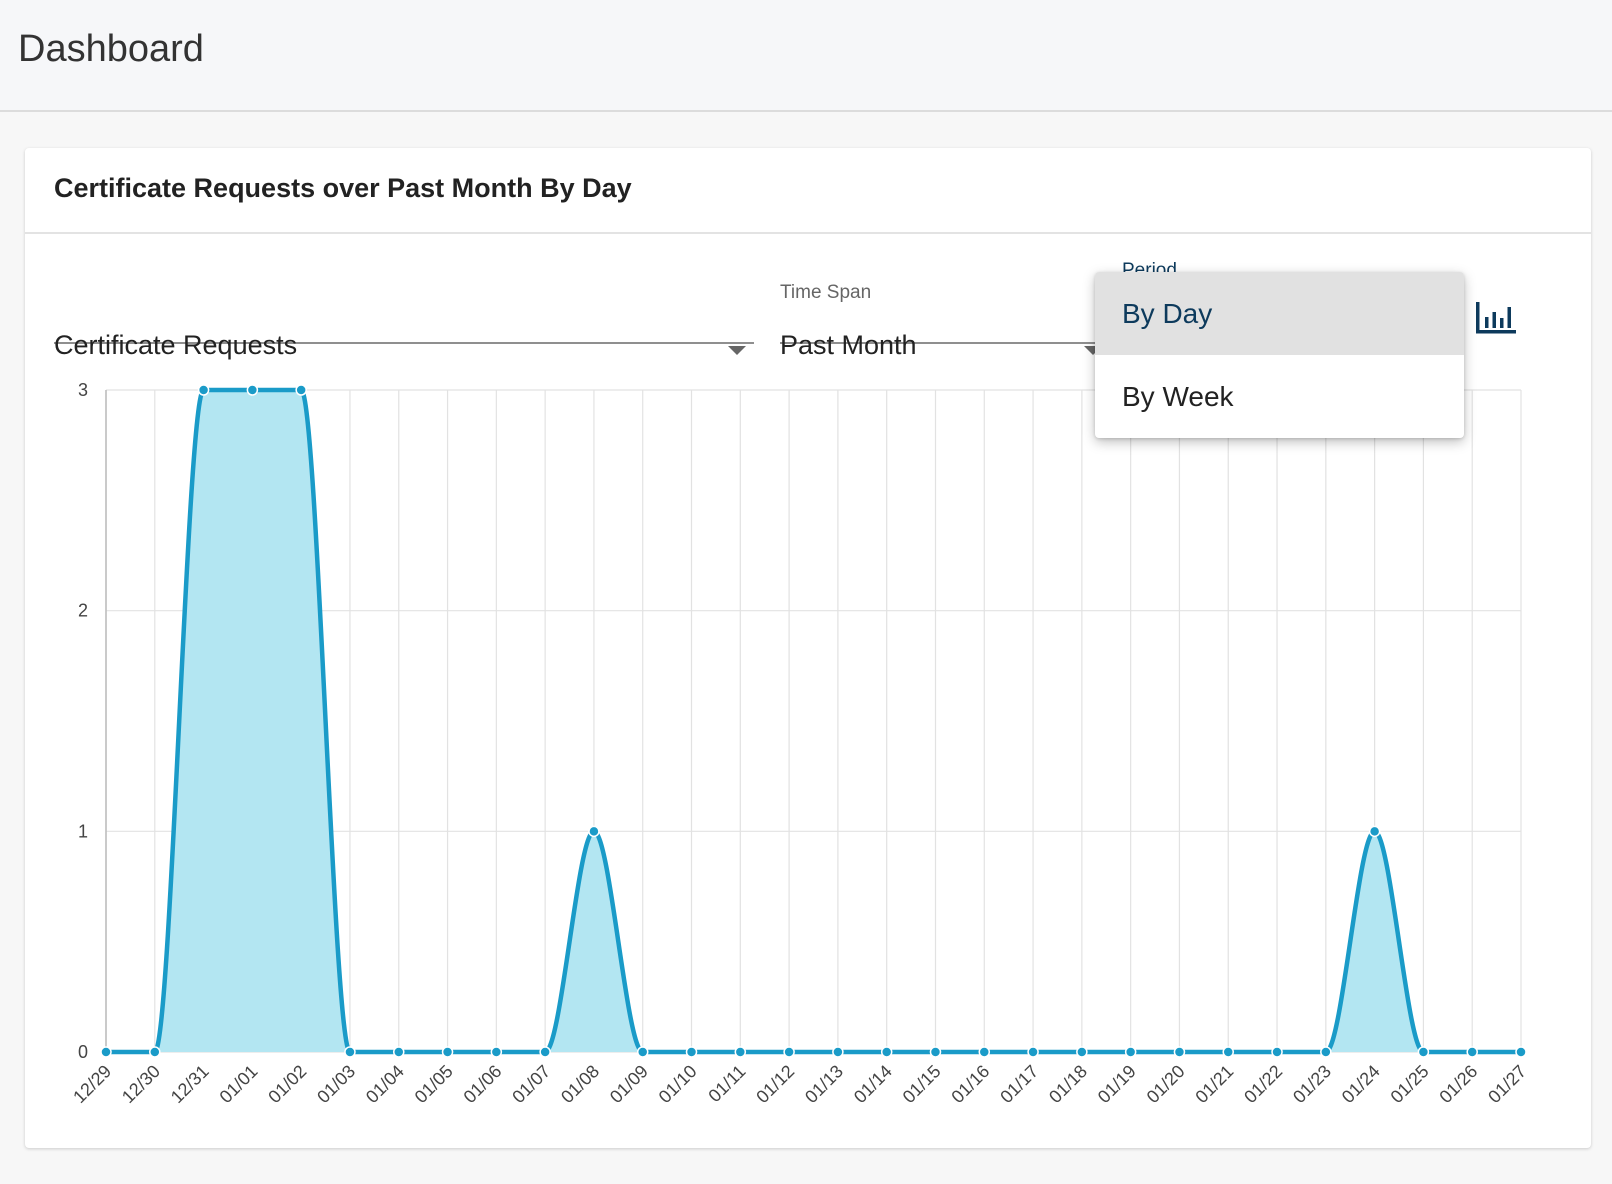  I want to click on x-tick-label: 01/12, so click(775, 1084).